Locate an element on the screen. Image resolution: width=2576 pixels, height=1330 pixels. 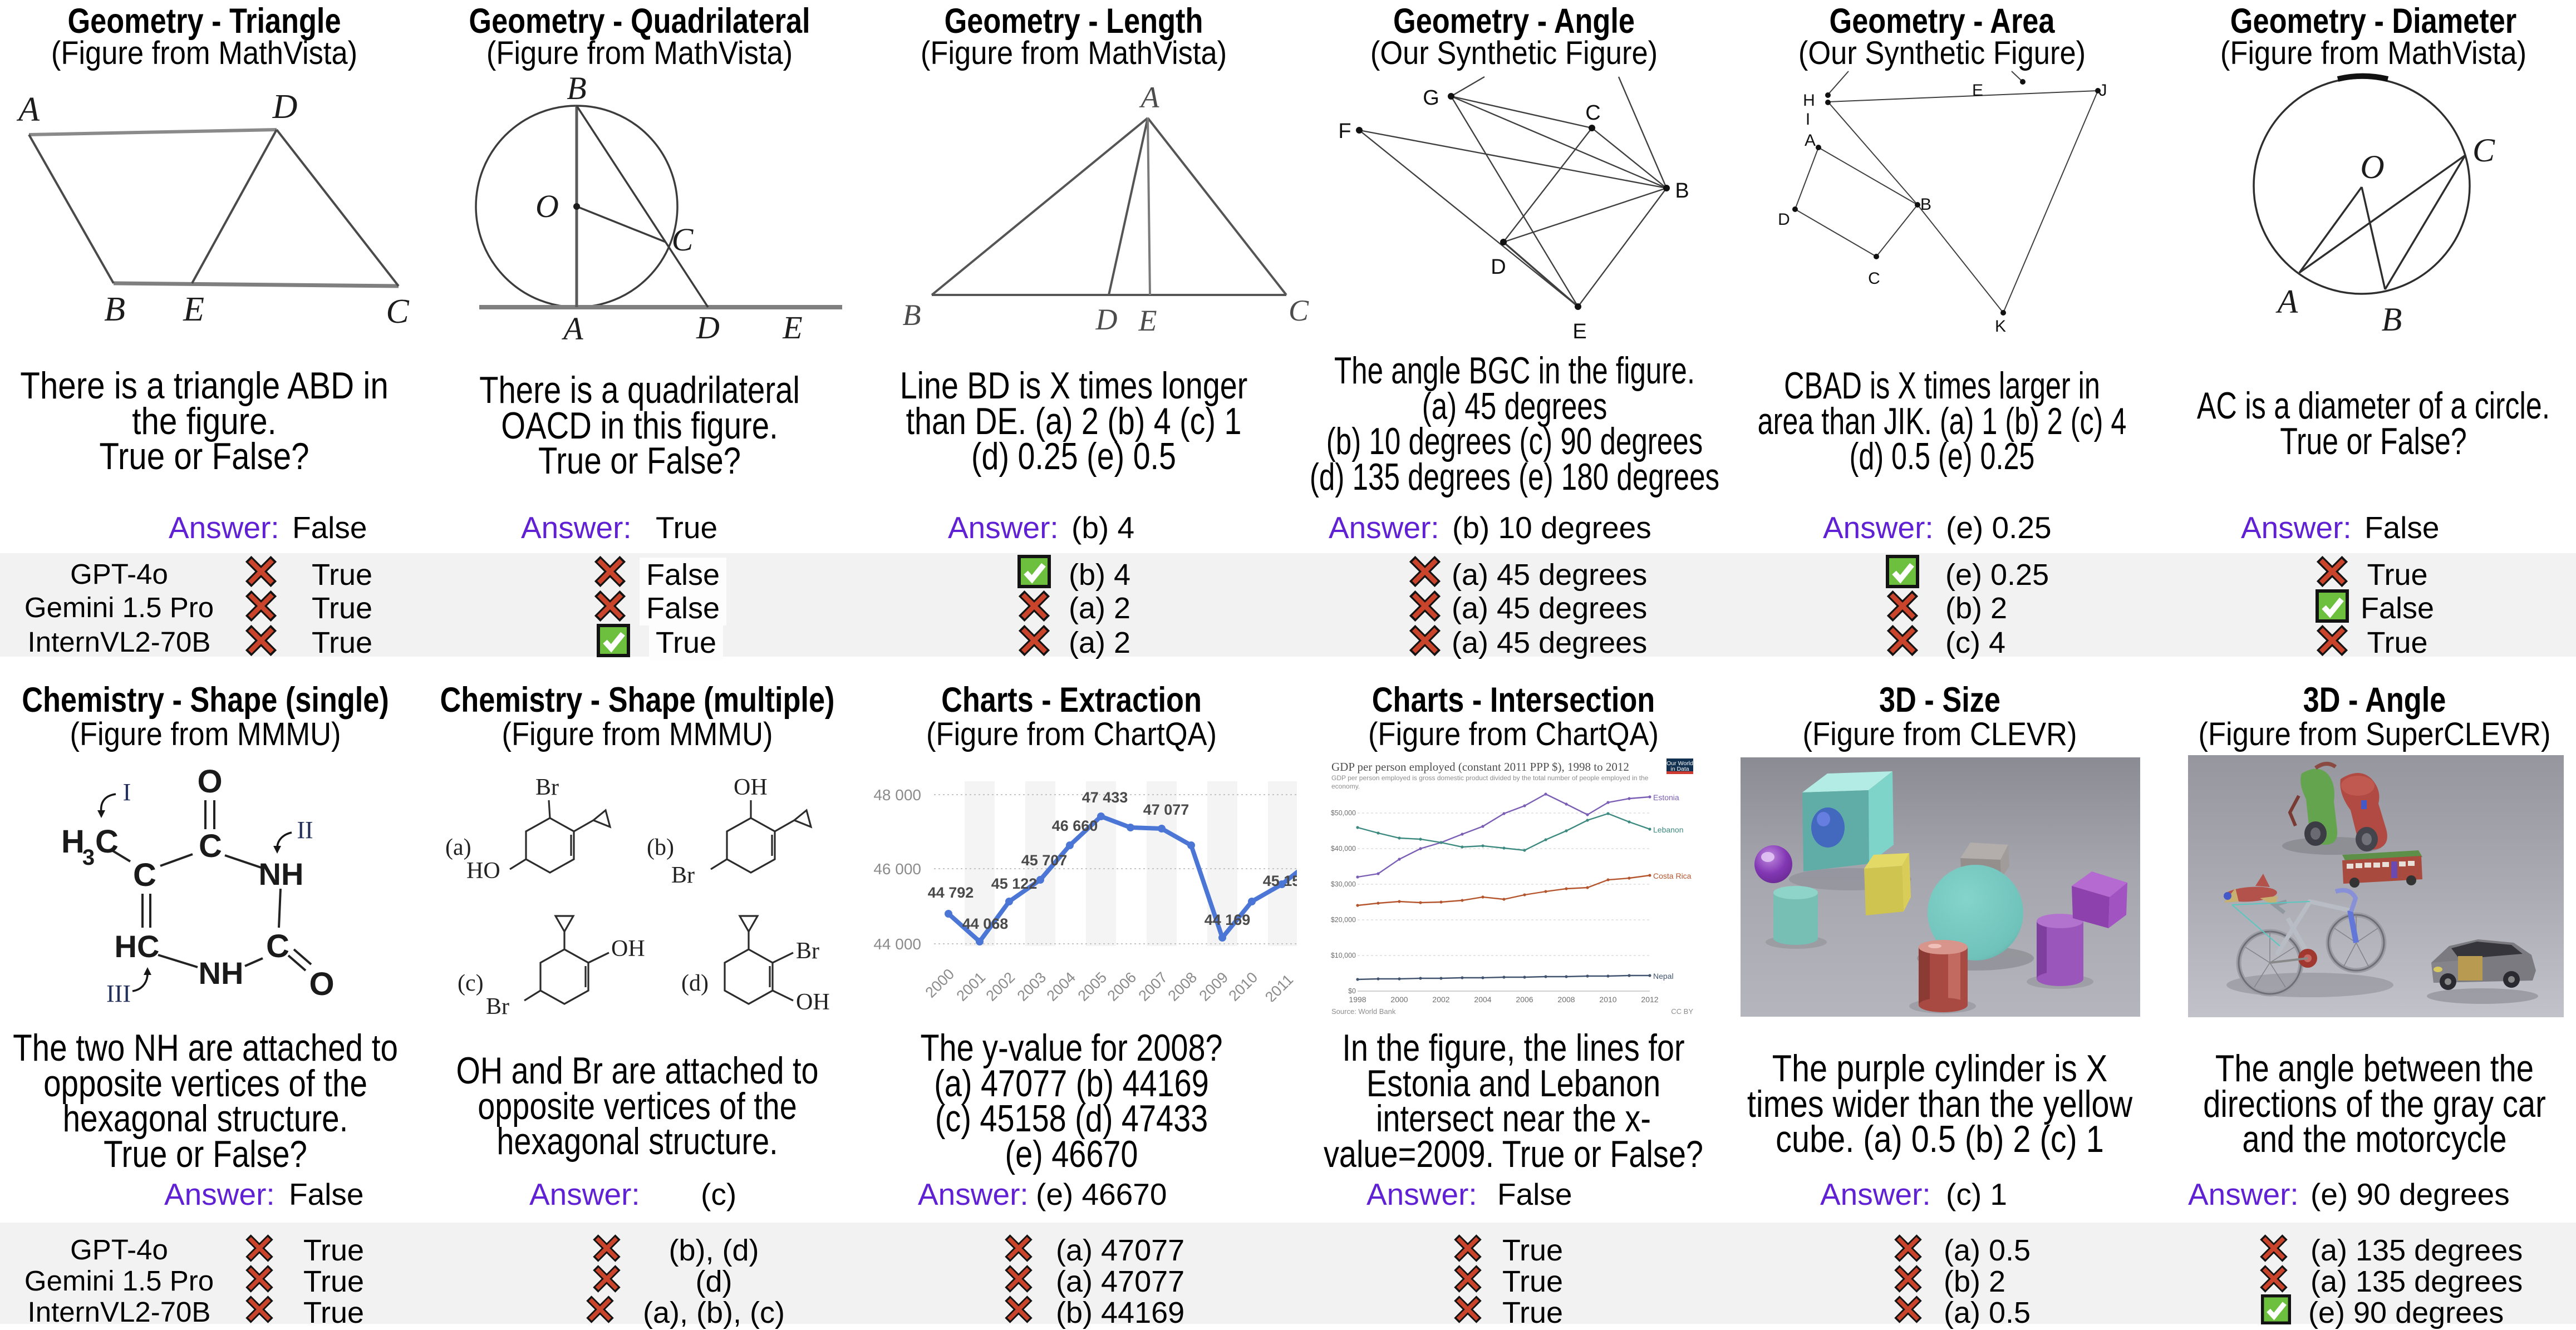
svg-text: 46 660 is located at coordinates (1075, 825).